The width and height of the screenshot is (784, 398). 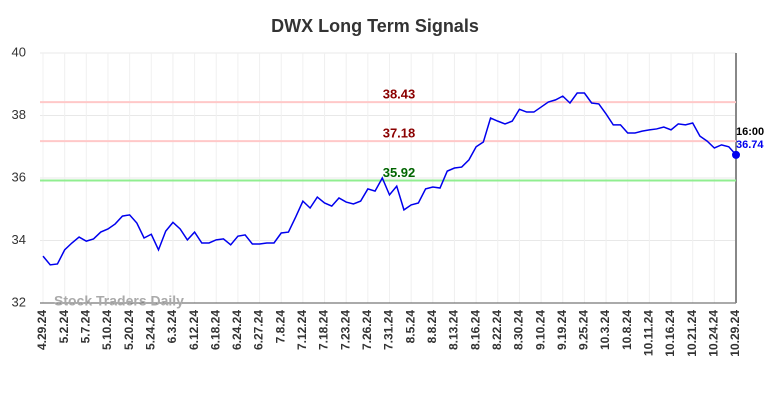 What do you see at coordinates (85, 327) in the screenshot?
I see `x-tick-label: 5.7.24` at bounding box center [85, 327].